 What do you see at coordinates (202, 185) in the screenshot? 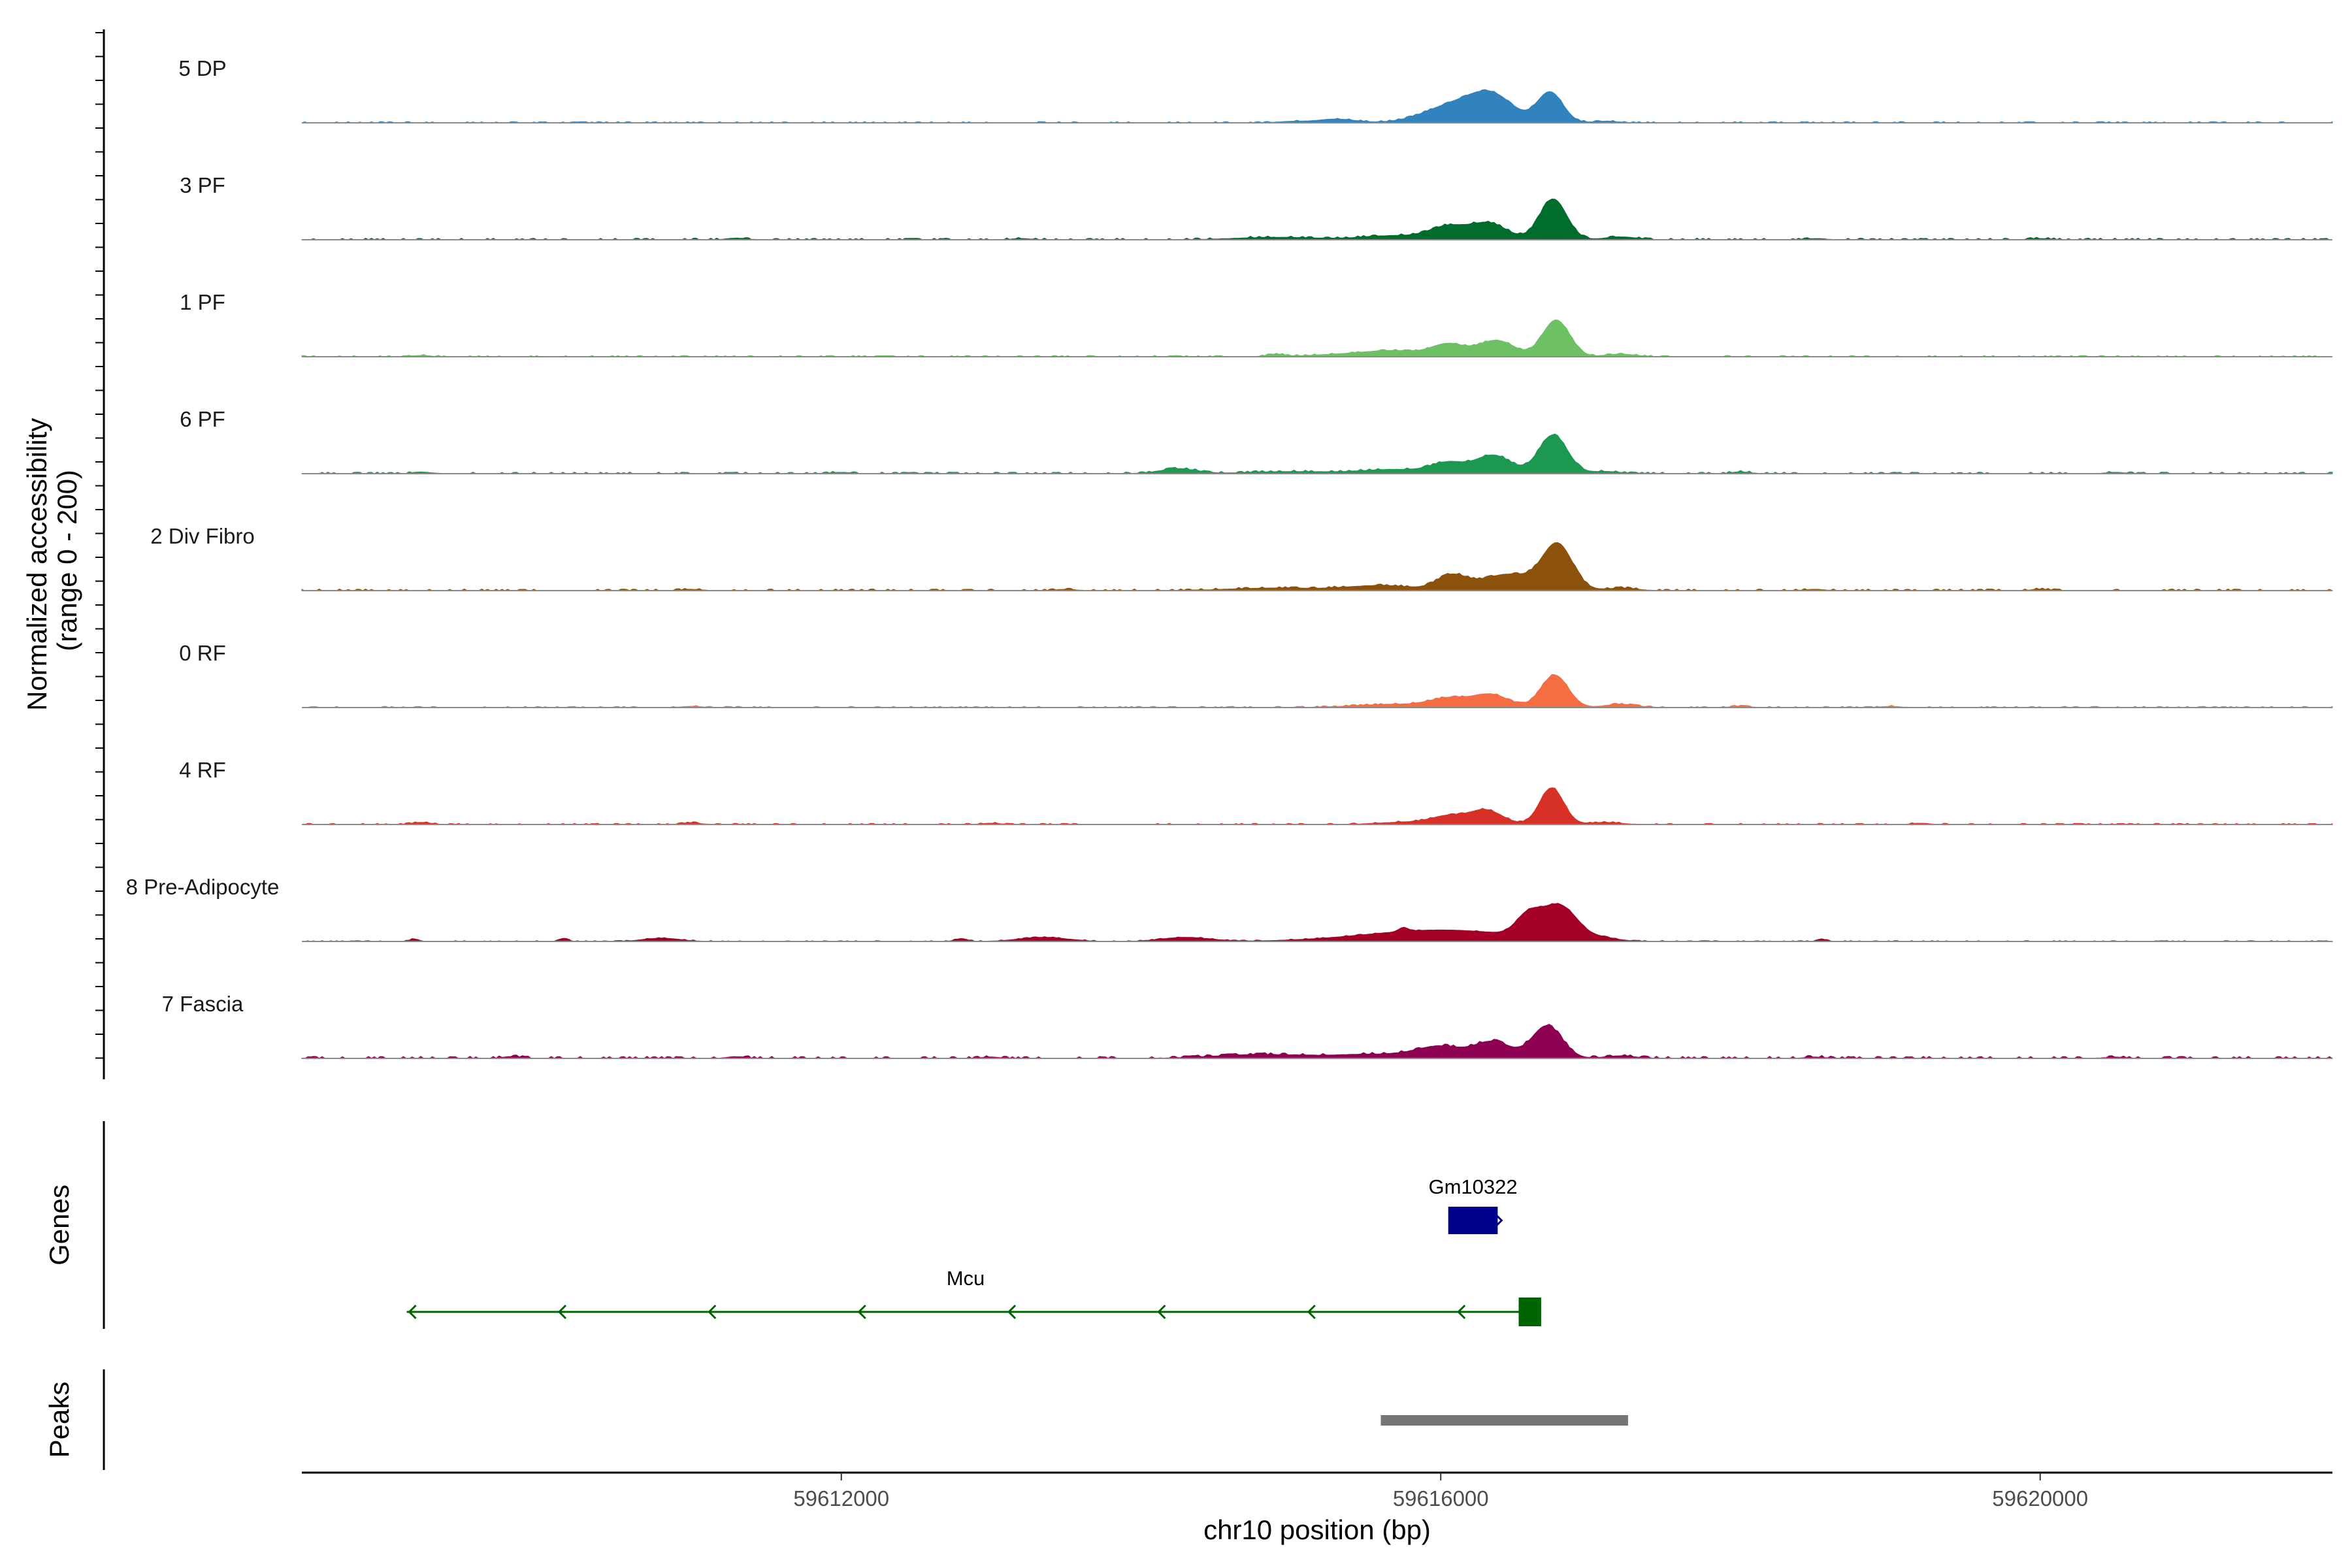
I see `track-label-3-pf: 3 PF` at bounding box center [202, 185].